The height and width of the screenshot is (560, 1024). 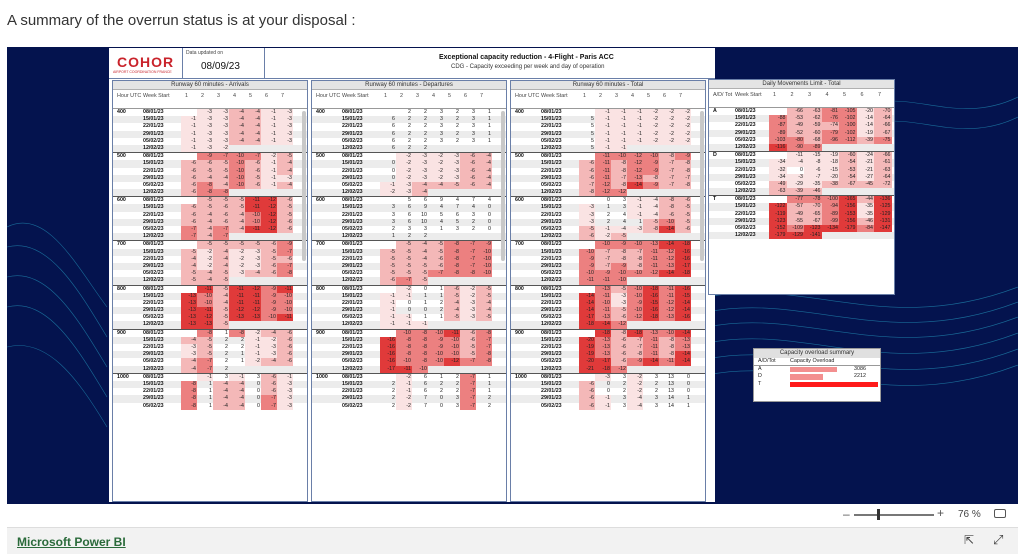 I want to click on table-row: 29/01/23 -3 2 4 1 -5 -10 -5, so click(x=608, y=222).